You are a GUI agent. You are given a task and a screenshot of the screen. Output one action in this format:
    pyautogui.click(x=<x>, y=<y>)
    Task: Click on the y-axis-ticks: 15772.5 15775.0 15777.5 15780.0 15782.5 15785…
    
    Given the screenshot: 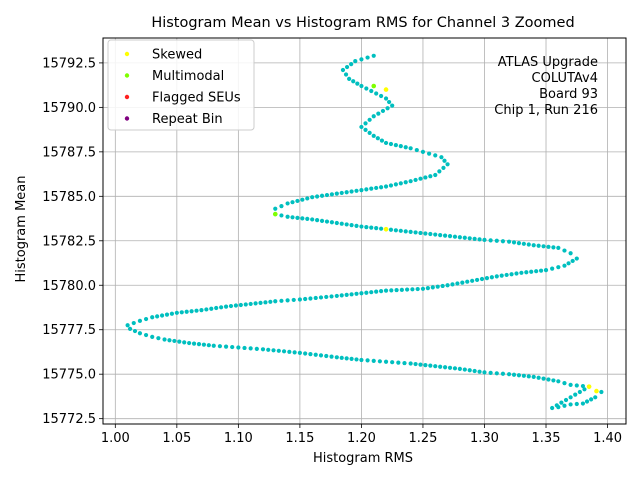 What is the action you would take?
    pyautogui.click(x=72, y=241)
    